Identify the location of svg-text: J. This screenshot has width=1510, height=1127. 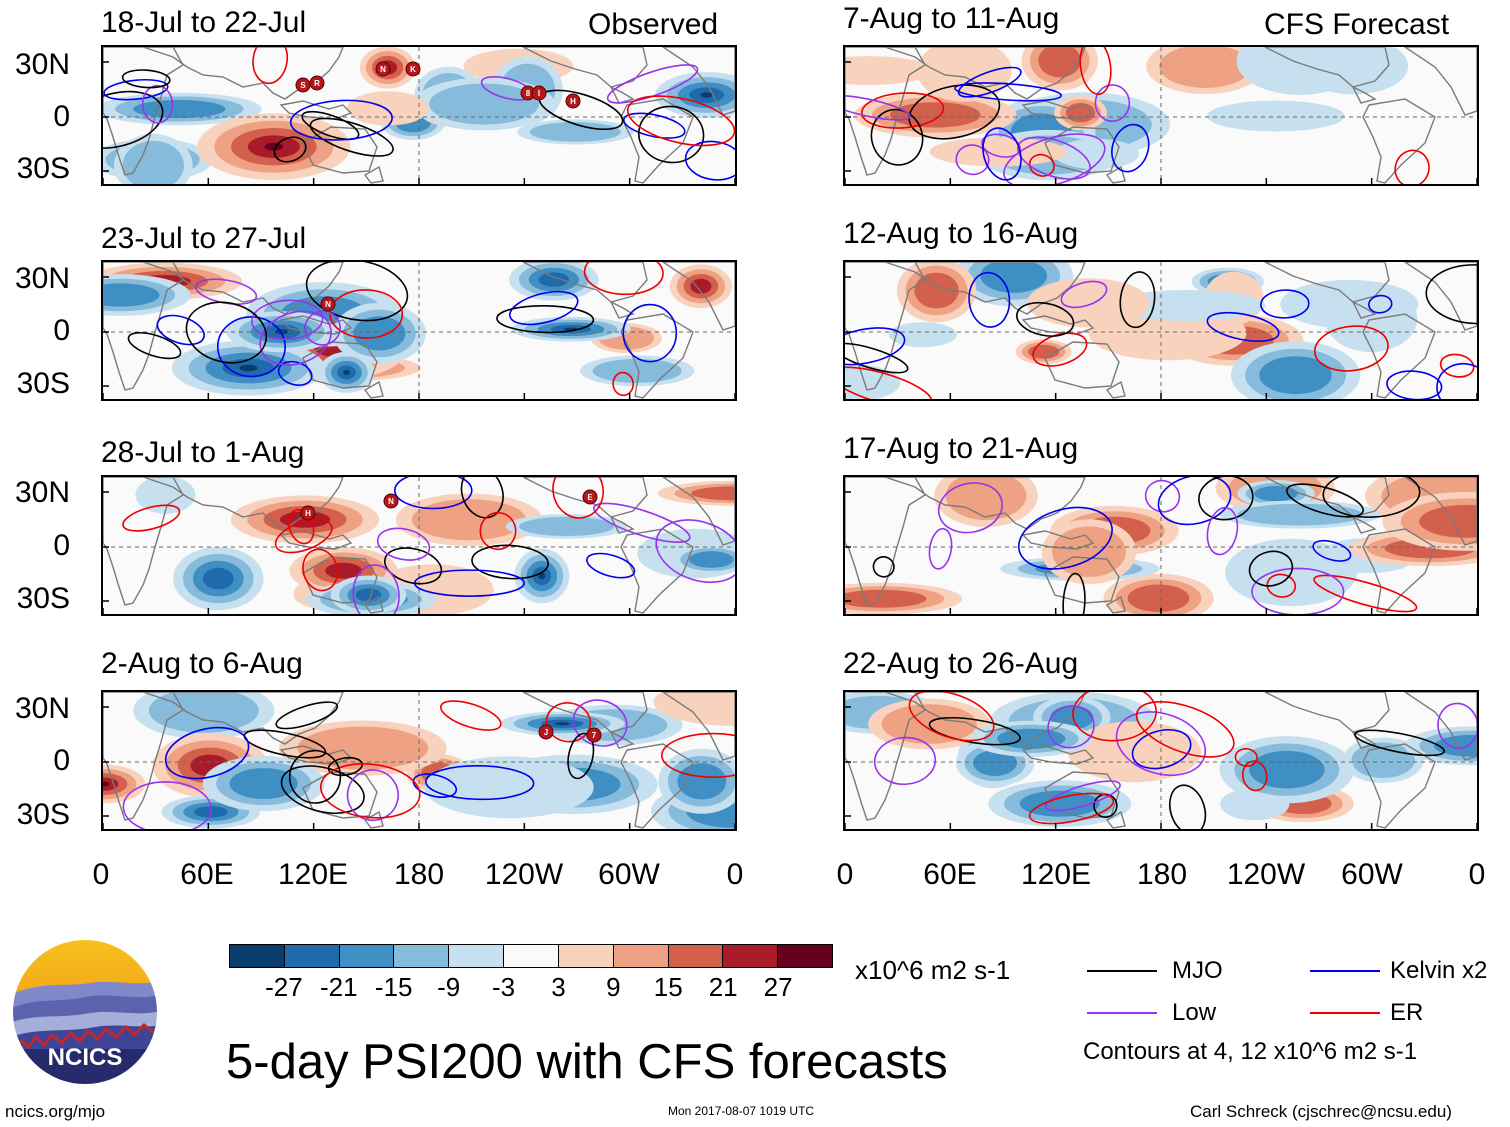
(546, 732).